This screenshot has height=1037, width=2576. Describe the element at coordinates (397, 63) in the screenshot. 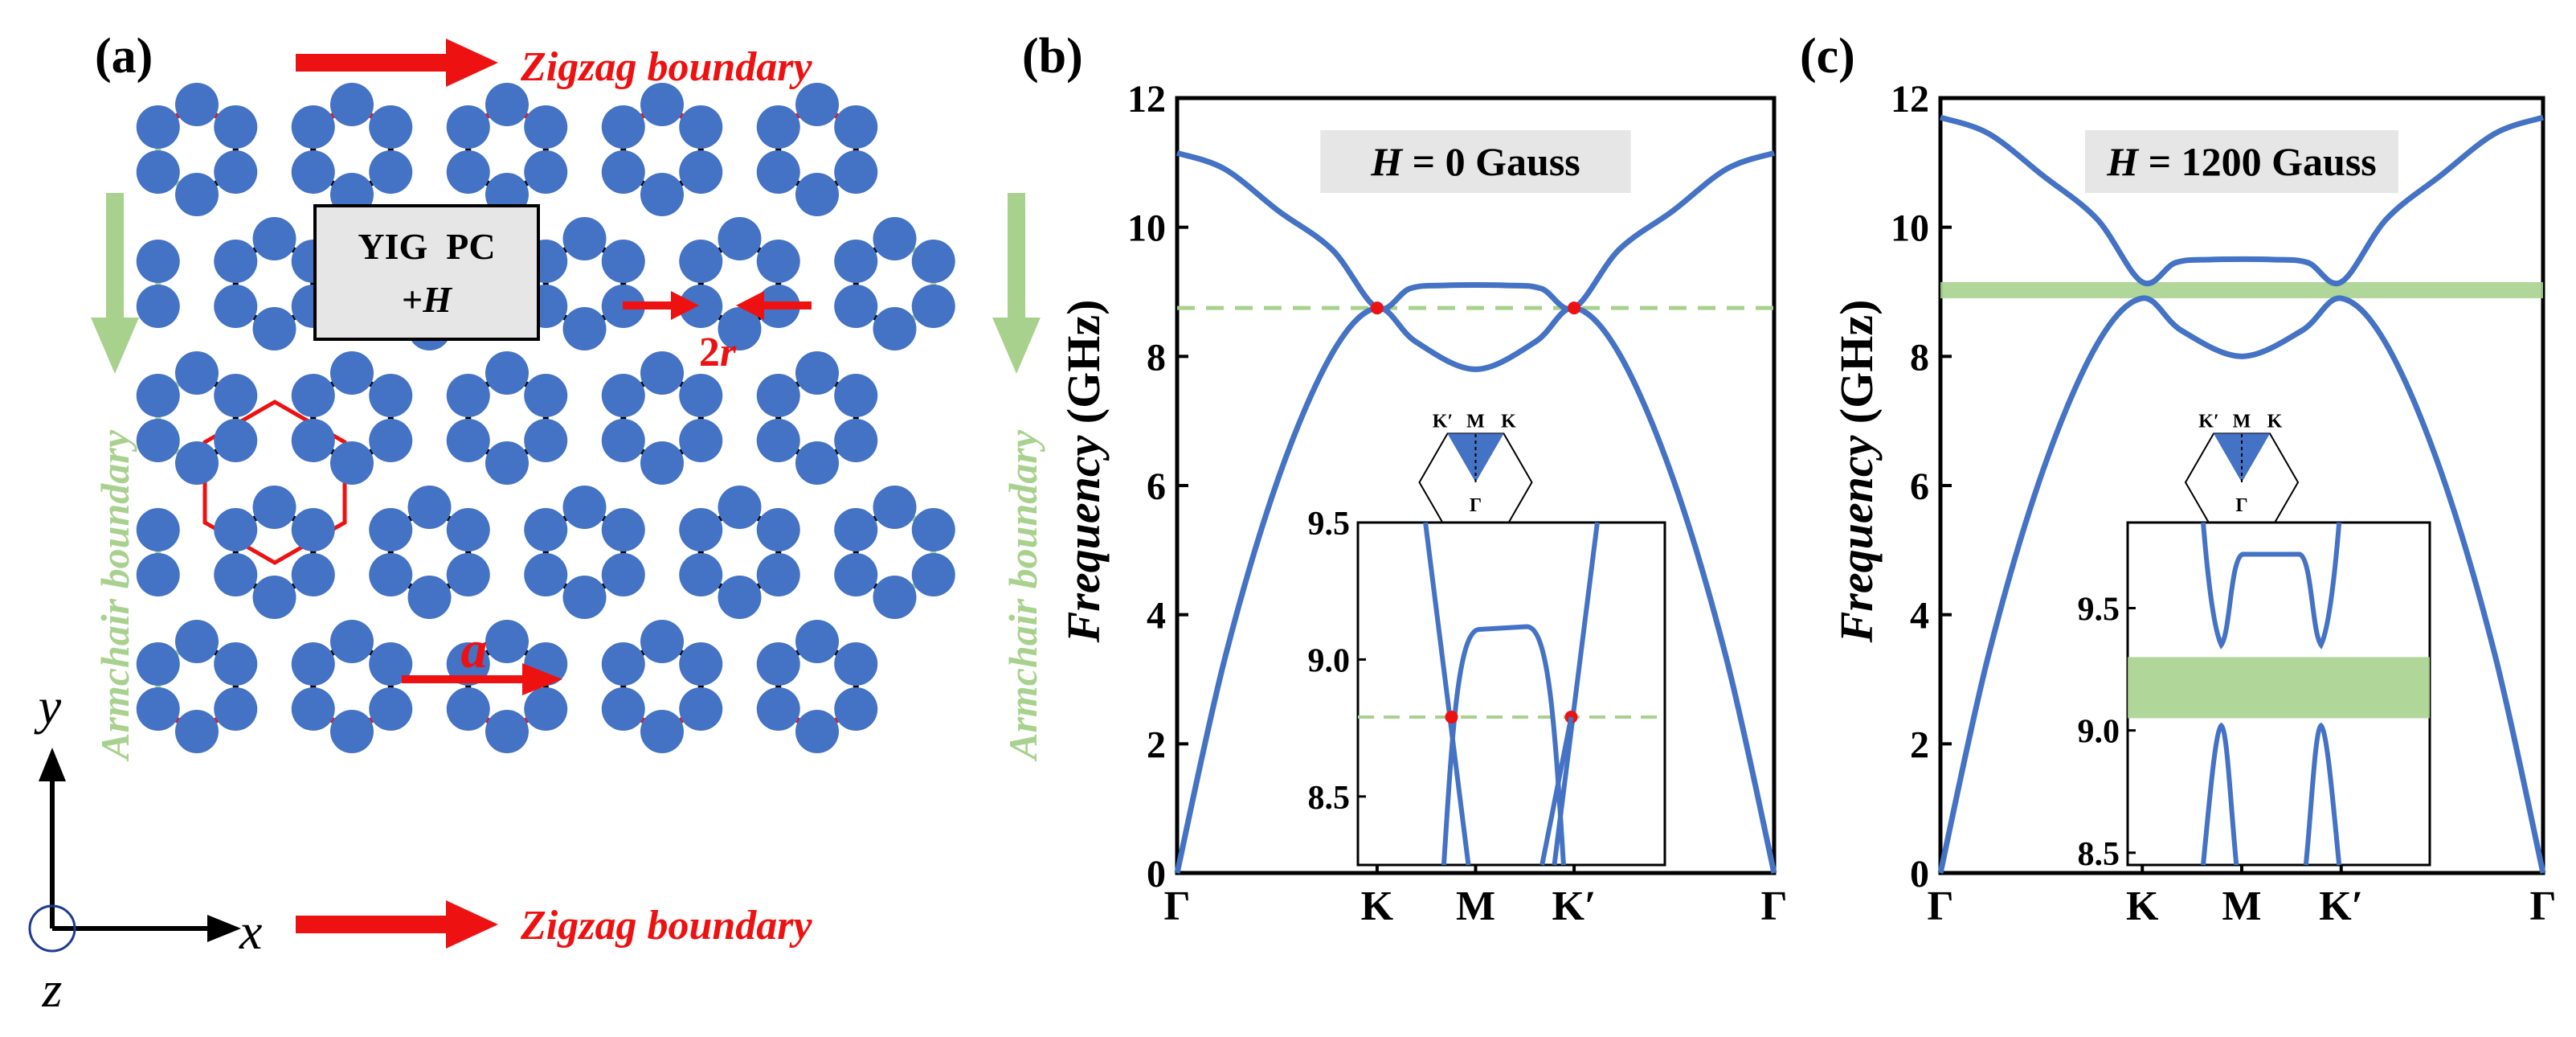

I see `zigzag-arrow-top` at that location.